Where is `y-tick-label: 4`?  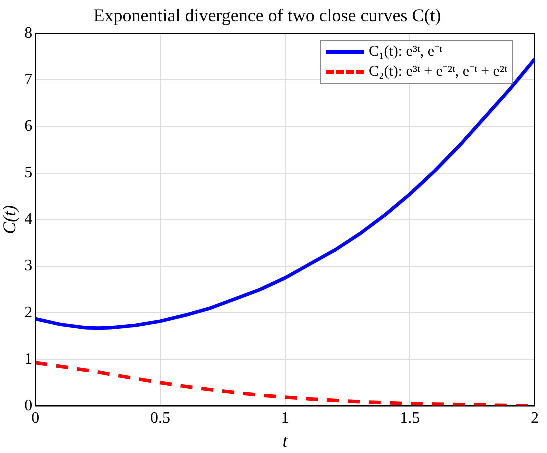 y-tick-label: 4 is located at coordinates (28, 219).